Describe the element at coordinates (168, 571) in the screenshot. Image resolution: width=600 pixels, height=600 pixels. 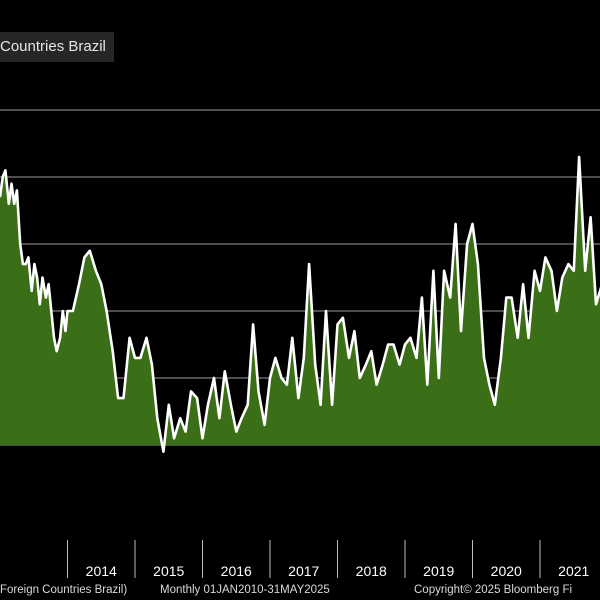
I see `x-tick-label: 2015` at that location.